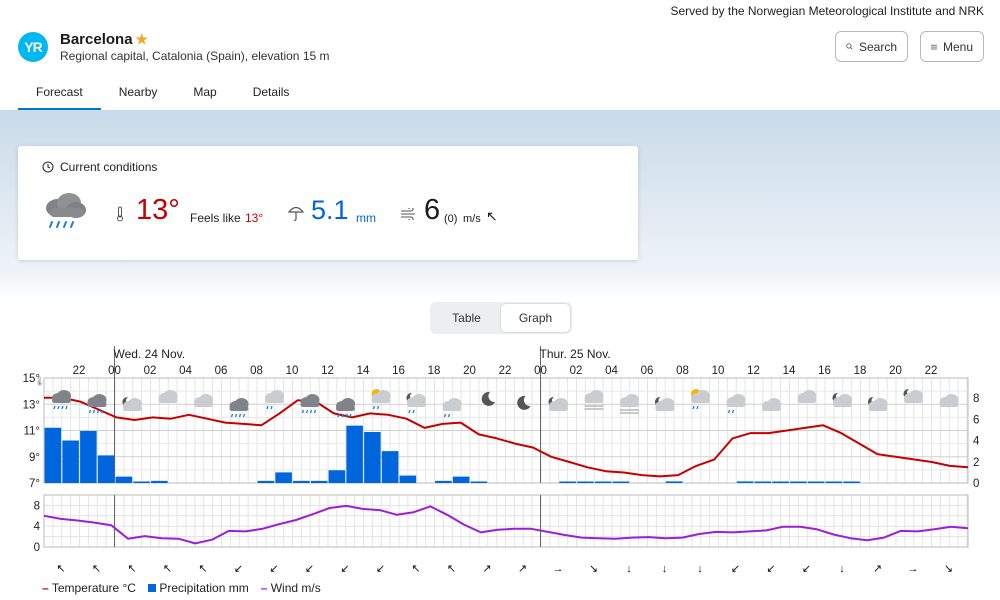  Describe the element at coordinates (295, 588) in the screenshot. I see `legend-wind-label: Wind m/s` at that location.